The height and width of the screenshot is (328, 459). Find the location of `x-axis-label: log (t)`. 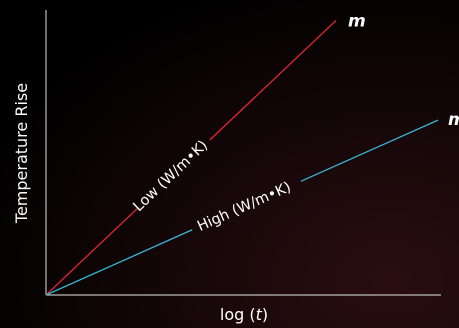

x-axis-label: log (t) is located at coordinates (244, 314).